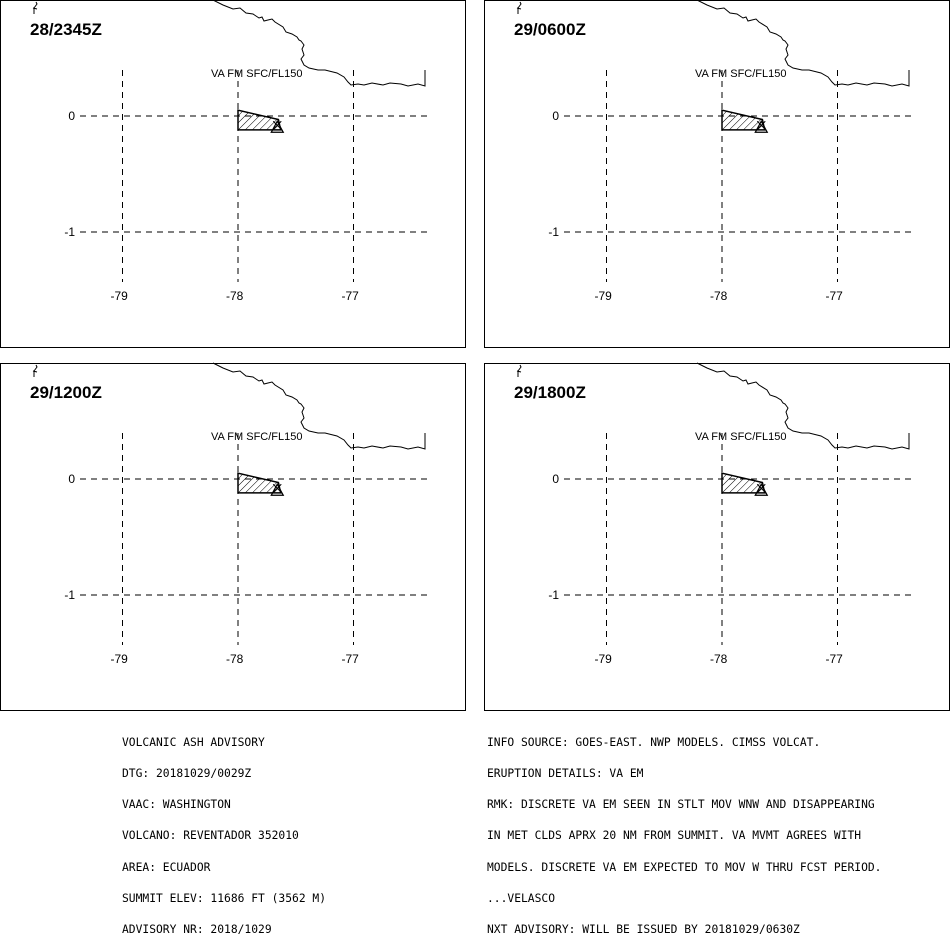  What do you see at coordinates (565, 774) in the screenshot?
I see `advisory-eruption-details: ERUPTION DETAILS: VA EM` at bounding box center [565, 774].